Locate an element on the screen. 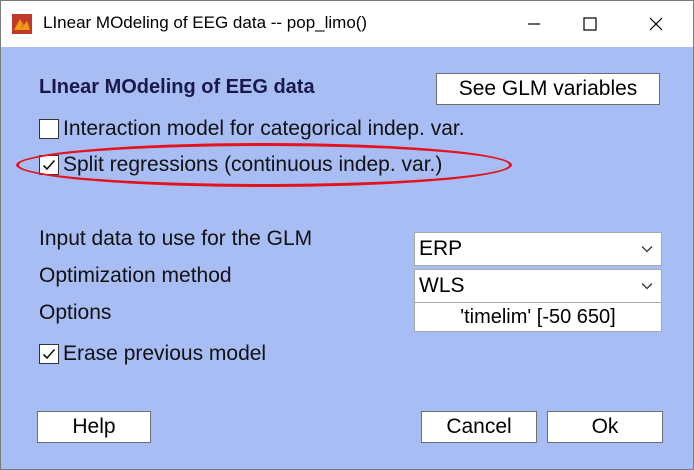 The width and height of the screenshot is (694, 470). optimization-method-label: Optimization method is located at coordinates (135, 275).